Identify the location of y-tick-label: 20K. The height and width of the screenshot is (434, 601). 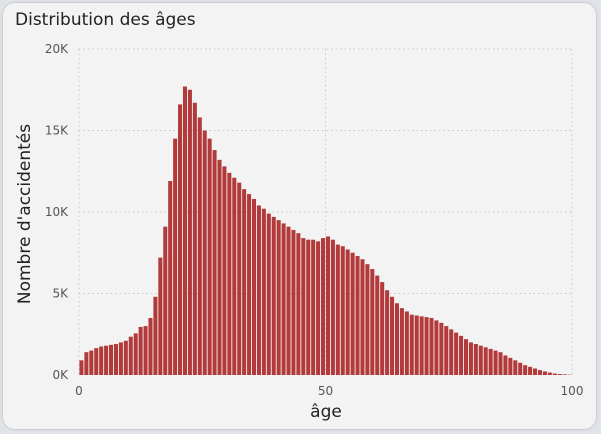
(57, 49).